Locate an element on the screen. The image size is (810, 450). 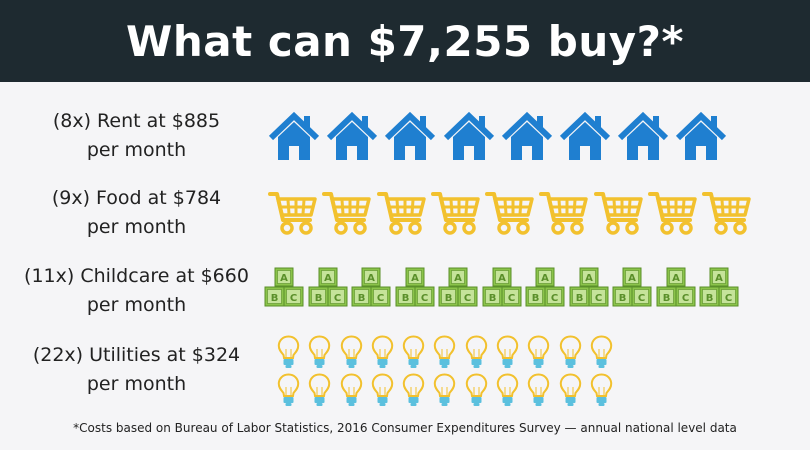
food-icons is located at coordinates (512, 213).